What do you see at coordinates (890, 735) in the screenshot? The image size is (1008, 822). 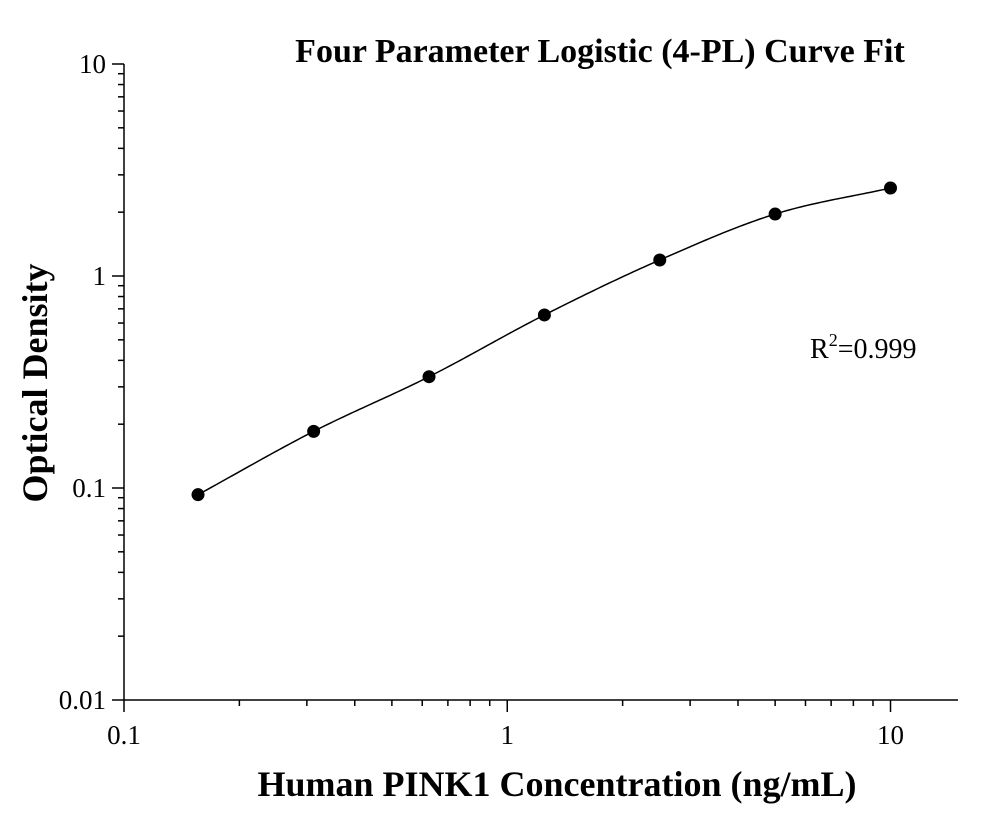 I see `x-tick-label: 10` at bounding box center [890, 735].